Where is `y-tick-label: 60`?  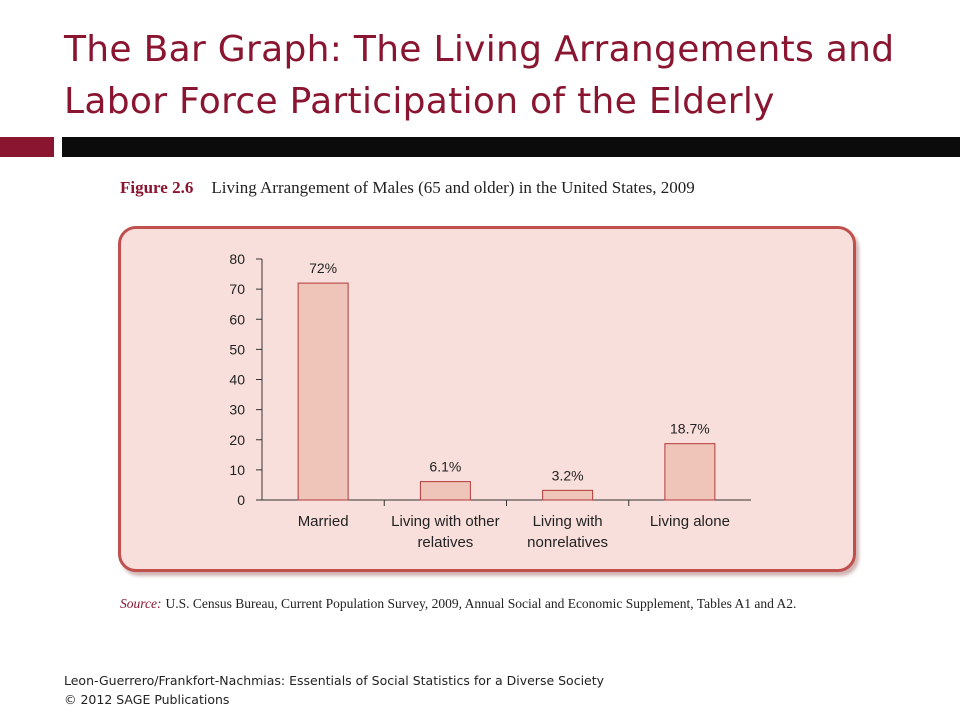
y-tick-label: 60 is located at coordinates (237, 319).